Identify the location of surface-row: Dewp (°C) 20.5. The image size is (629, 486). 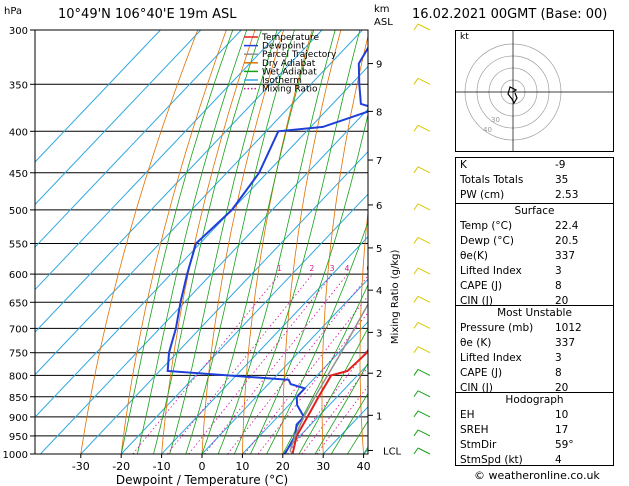
(519, 241).